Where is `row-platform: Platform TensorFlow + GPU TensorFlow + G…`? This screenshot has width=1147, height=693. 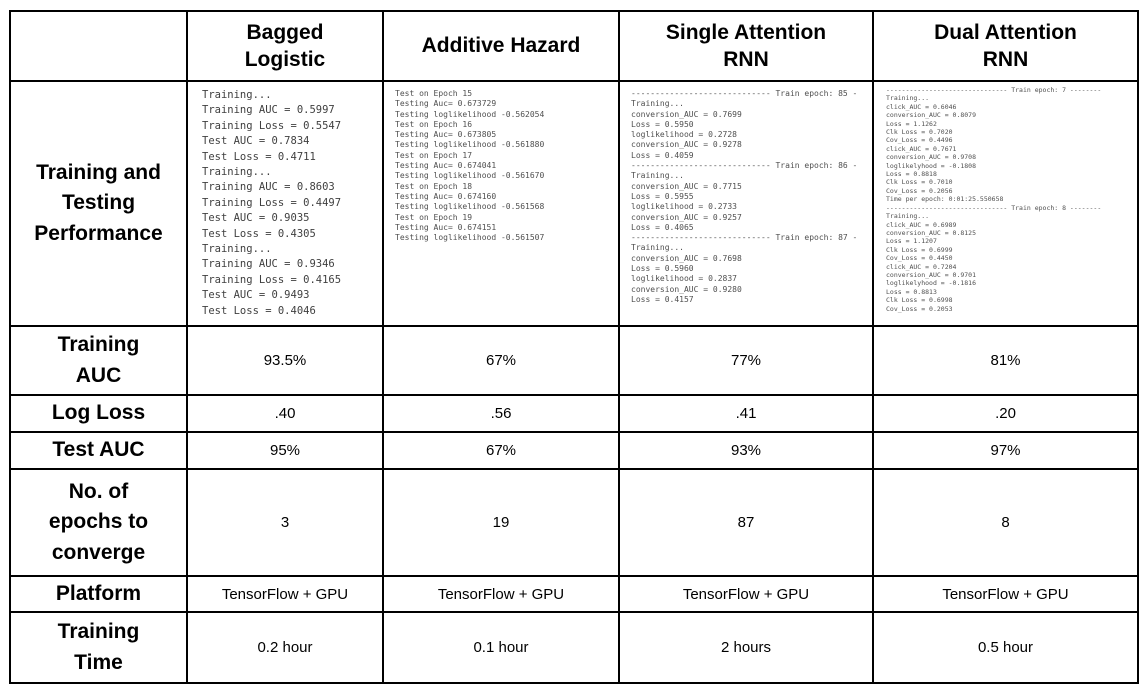
row-platform: Platform TensorFlow + GPU TensorFlow + G… is located at coordinates (574, 594).